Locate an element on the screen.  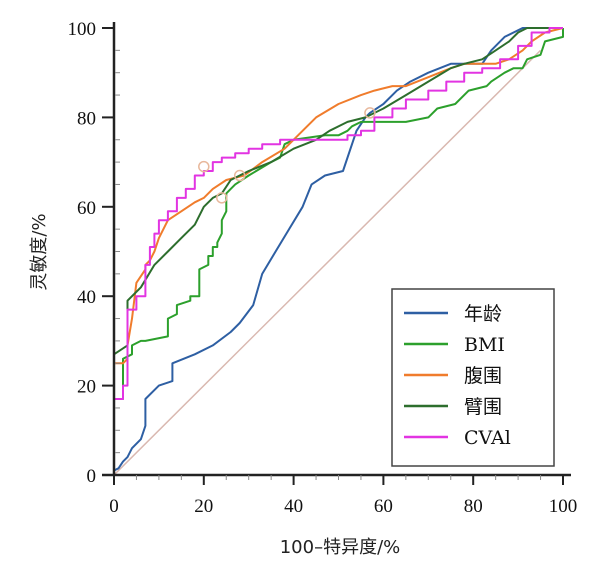
x-tick-label: 20 is located at coordinates (203, 506).